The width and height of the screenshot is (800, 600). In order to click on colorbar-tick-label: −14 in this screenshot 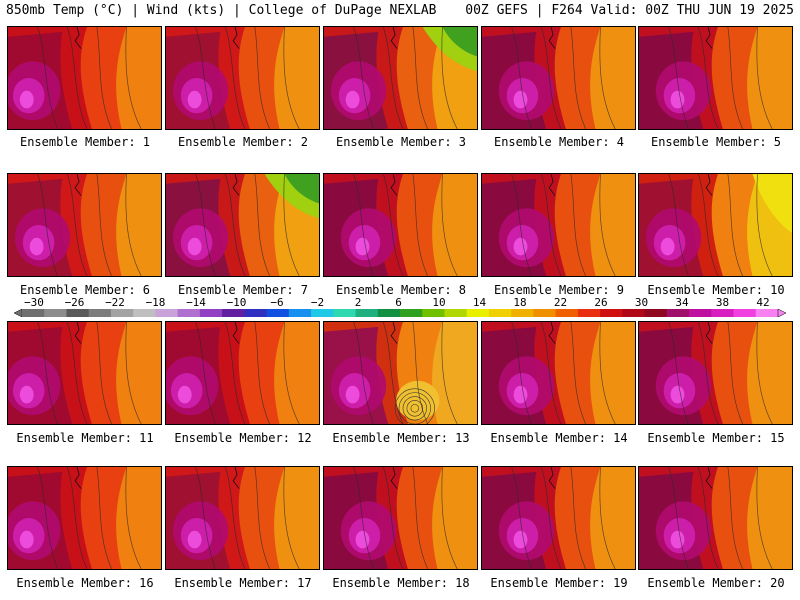, I will do `click(196, 302)`.